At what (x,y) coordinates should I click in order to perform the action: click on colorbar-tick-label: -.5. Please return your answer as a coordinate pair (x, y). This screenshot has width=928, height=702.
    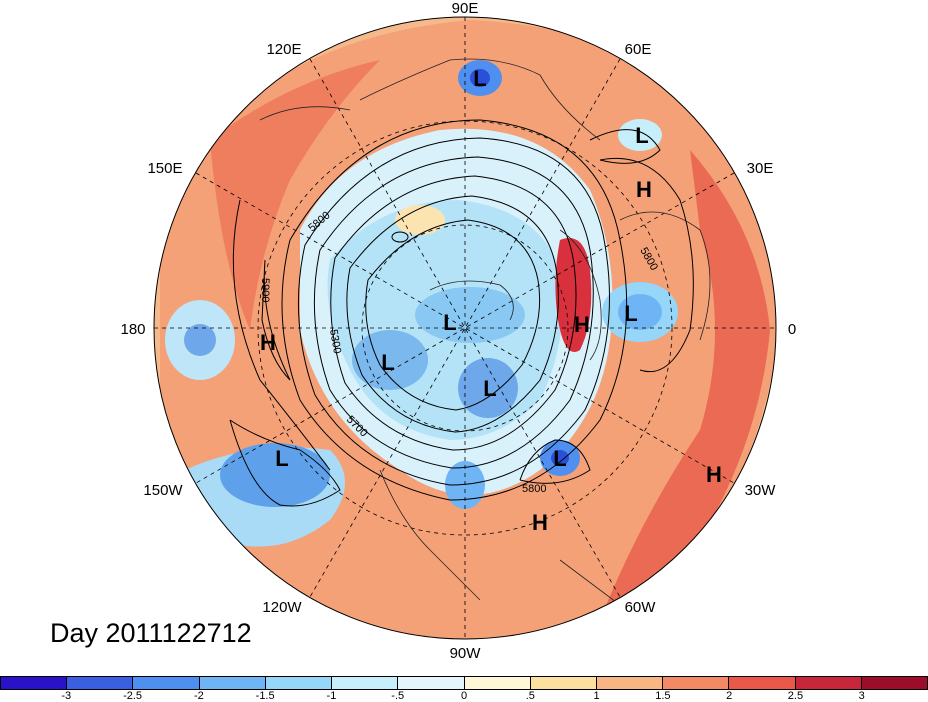
    Looking at the image, I should click on (398, 696).